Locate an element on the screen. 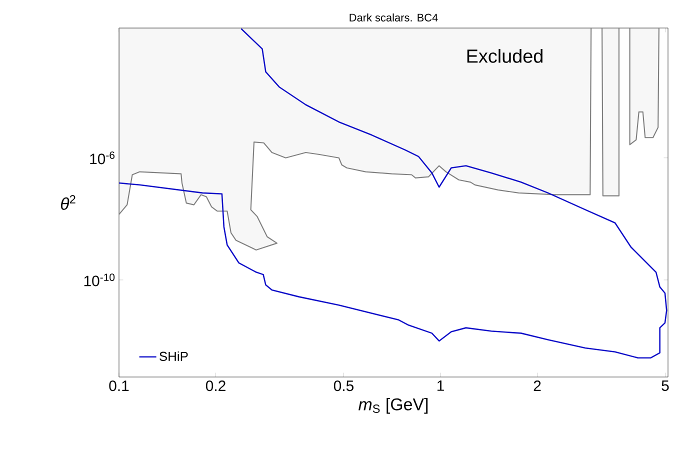 This screenshot has width=674, height=453. x-tick-label: 0.5 is located at coordinates (344, 386).